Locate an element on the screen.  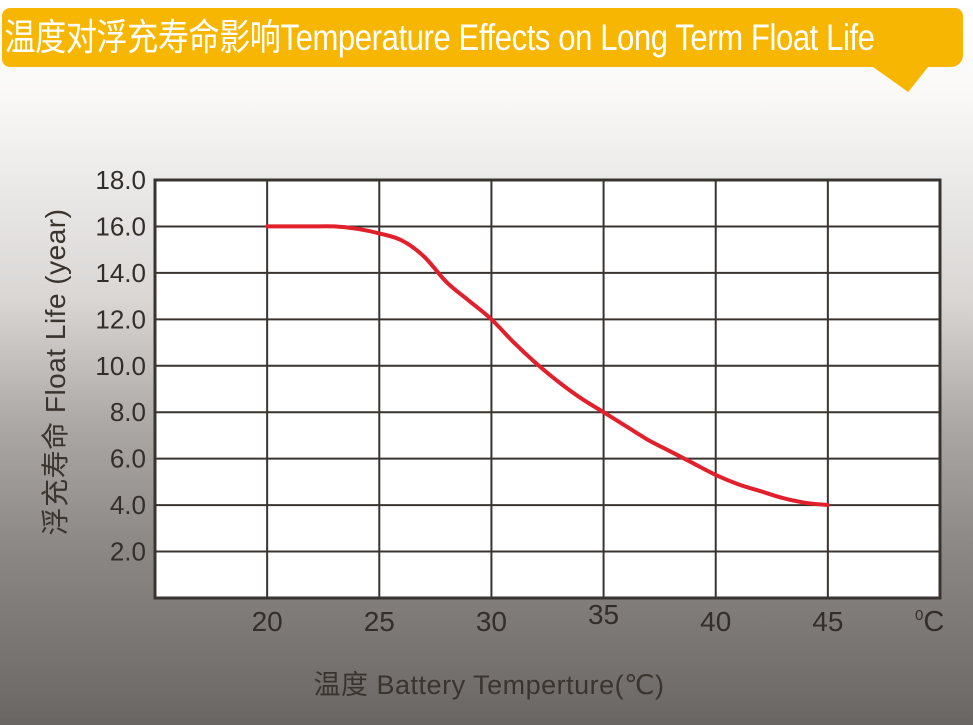
y-tick-label-4.0: 4.0 is located at coordinates (128, 505).